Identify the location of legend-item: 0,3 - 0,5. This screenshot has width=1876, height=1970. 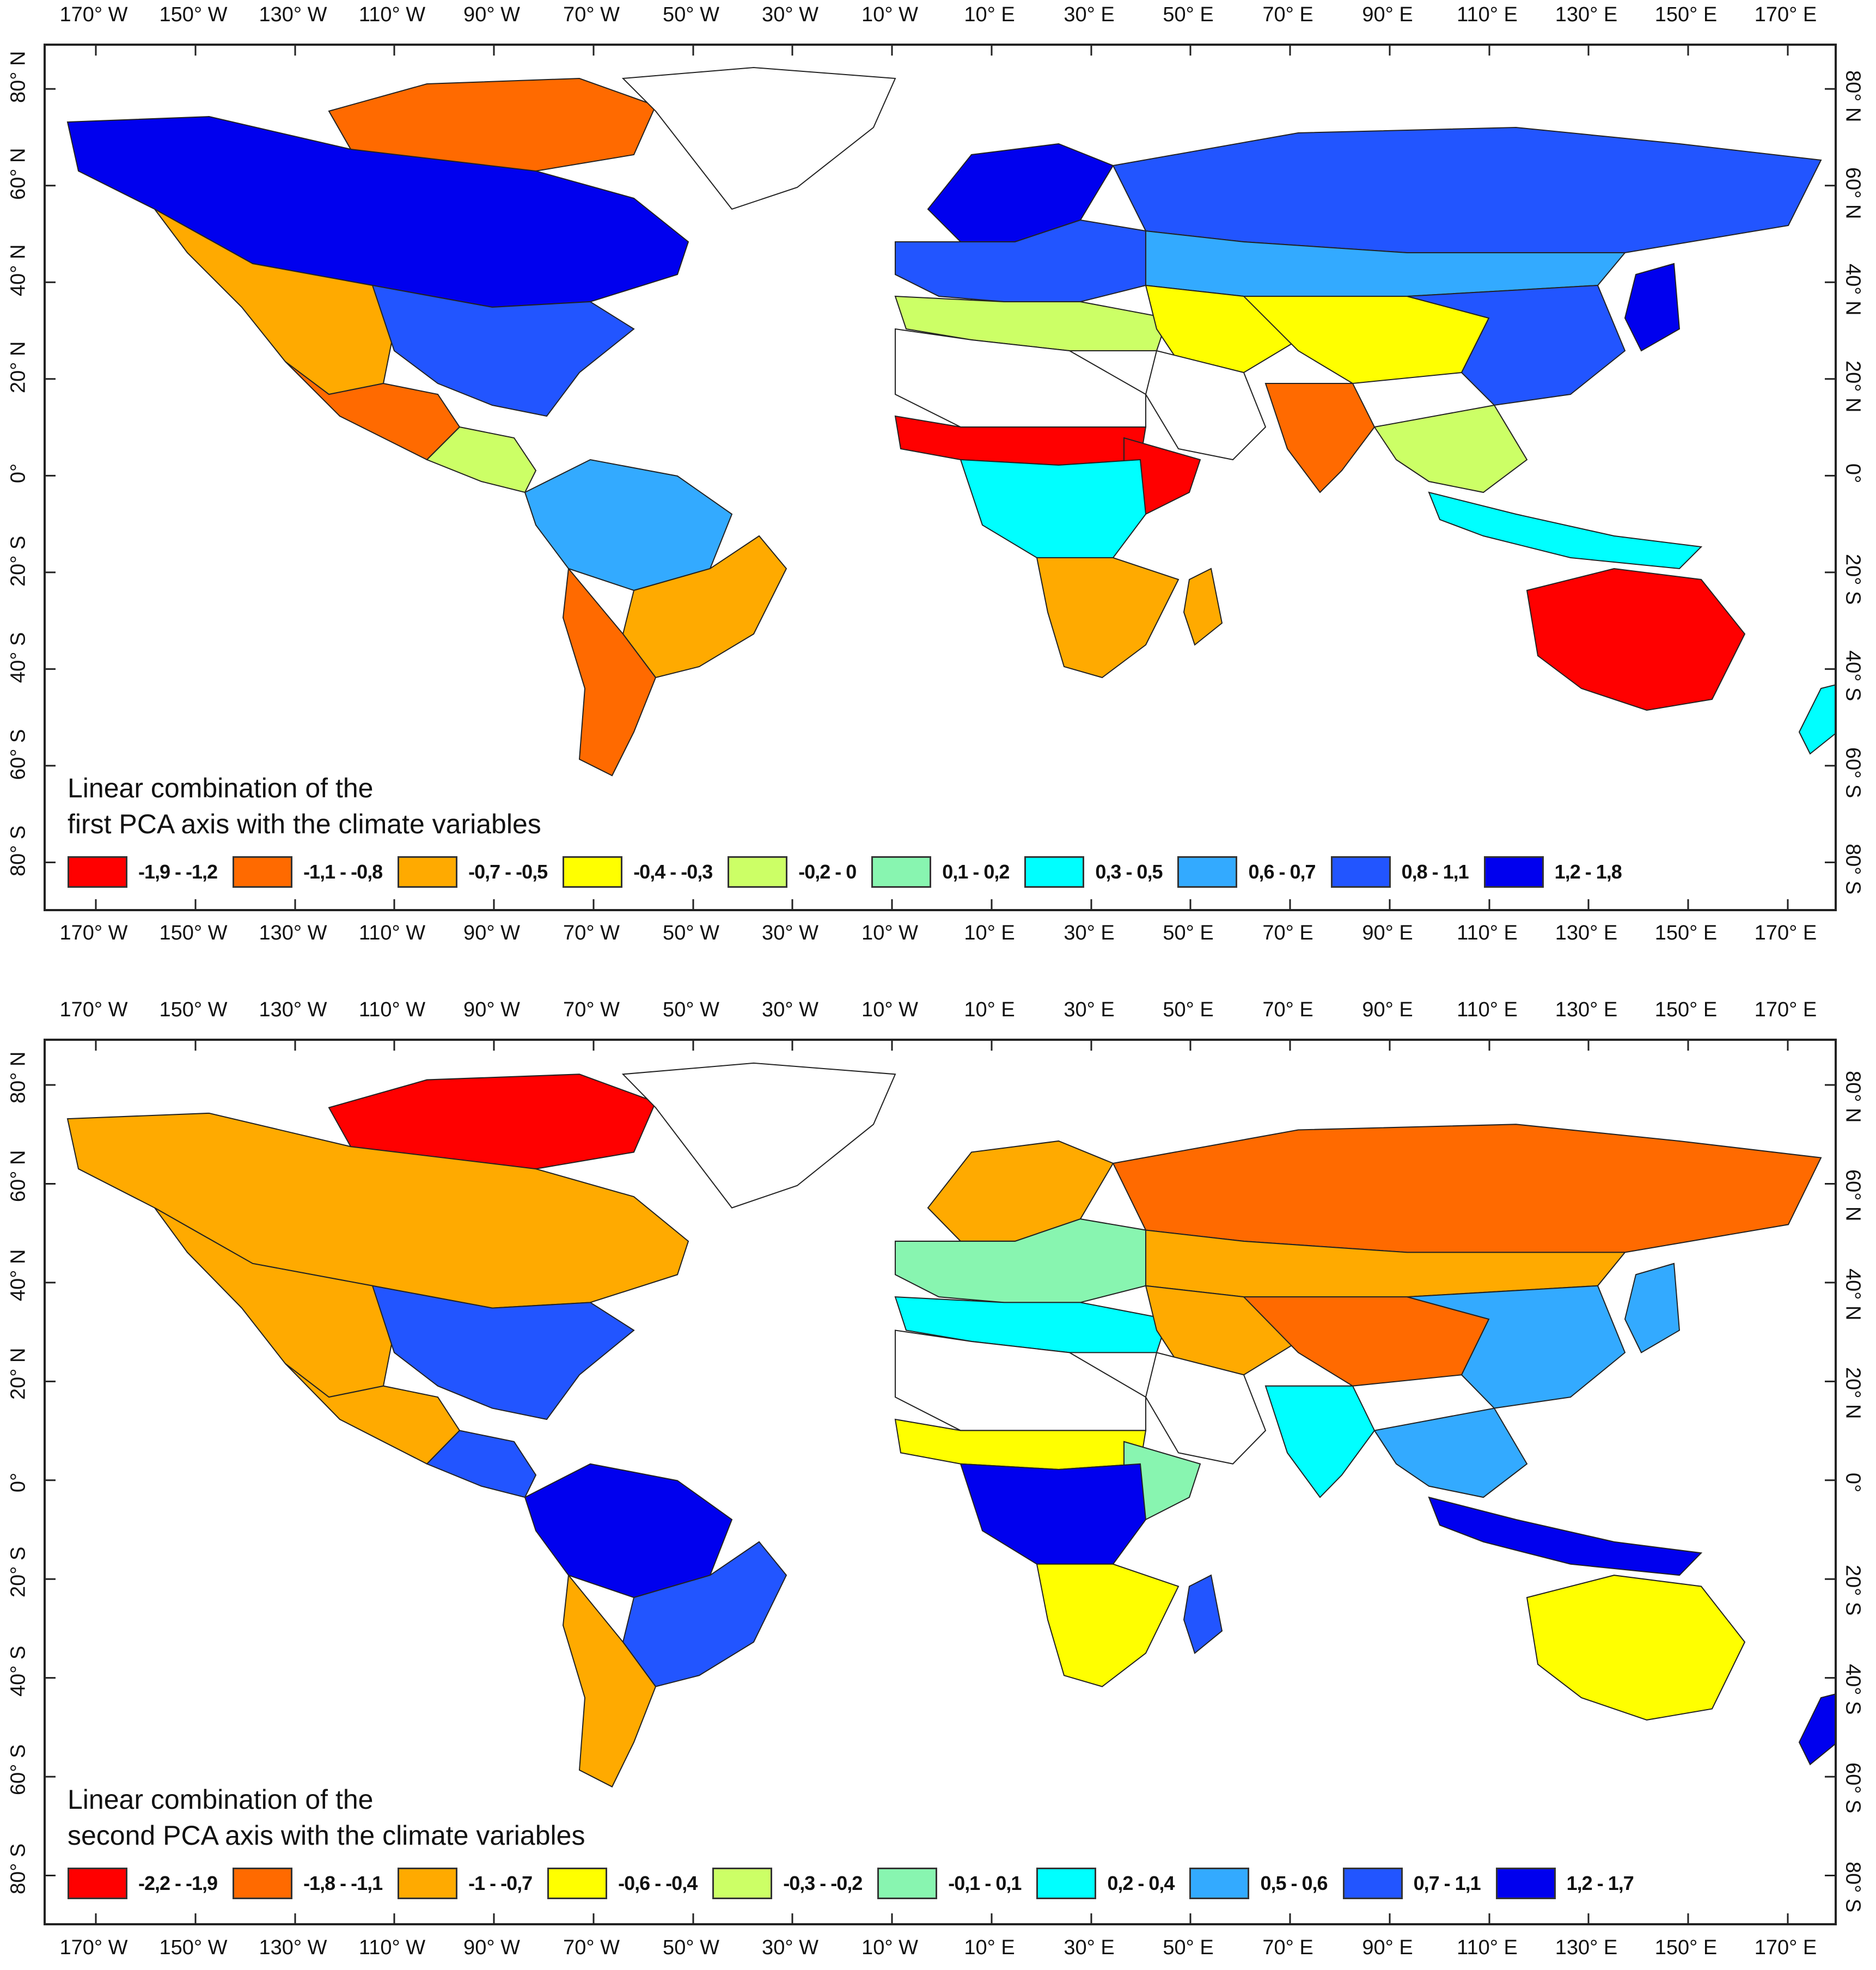
(1093, 872).